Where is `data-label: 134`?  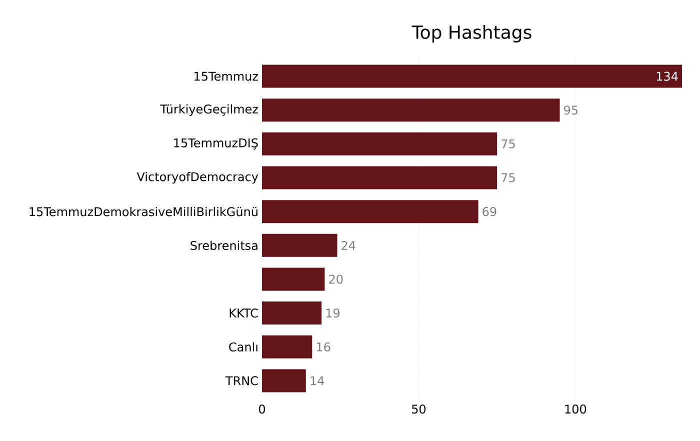 data-label: 134 is located at coordinates (667, 76).